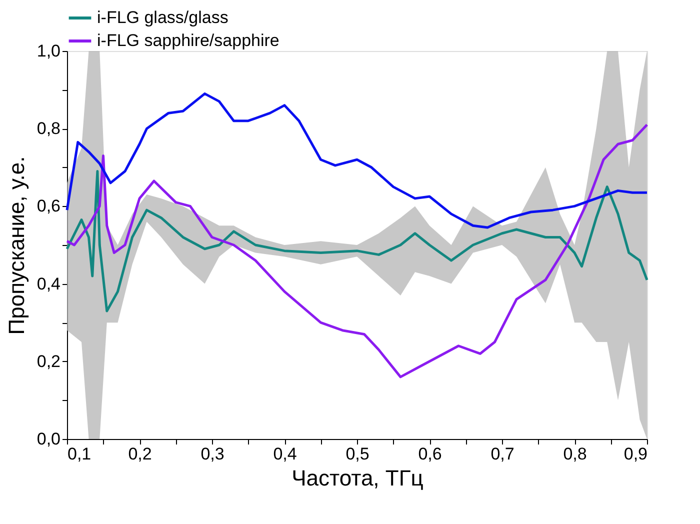  Describe the element at coordinates (285, 454) in the screenshot. I see `x-tick-label: 0,4` at that location.